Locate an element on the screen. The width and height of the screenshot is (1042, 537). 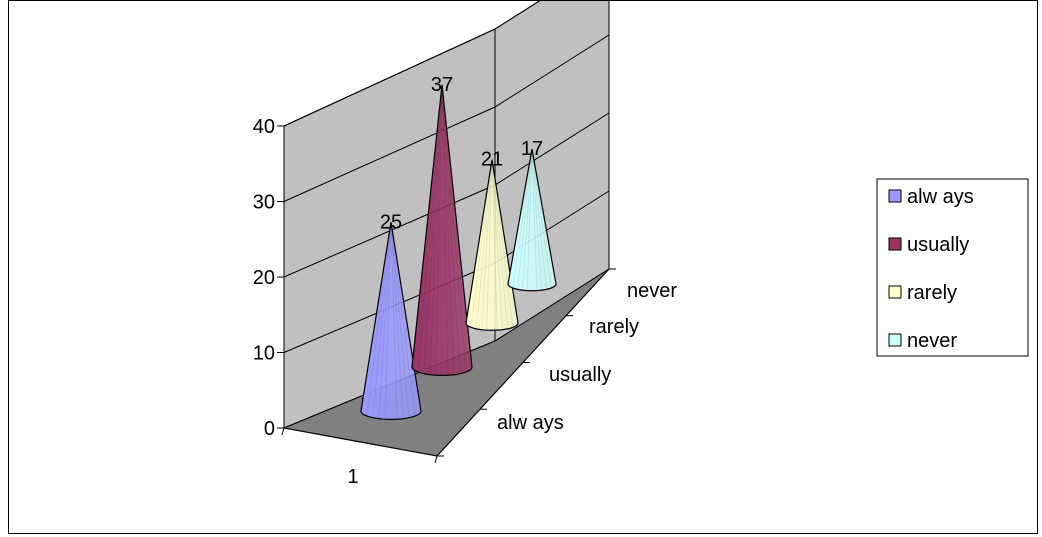
y-tick-label: 30 is located at coordinates (264, 203).